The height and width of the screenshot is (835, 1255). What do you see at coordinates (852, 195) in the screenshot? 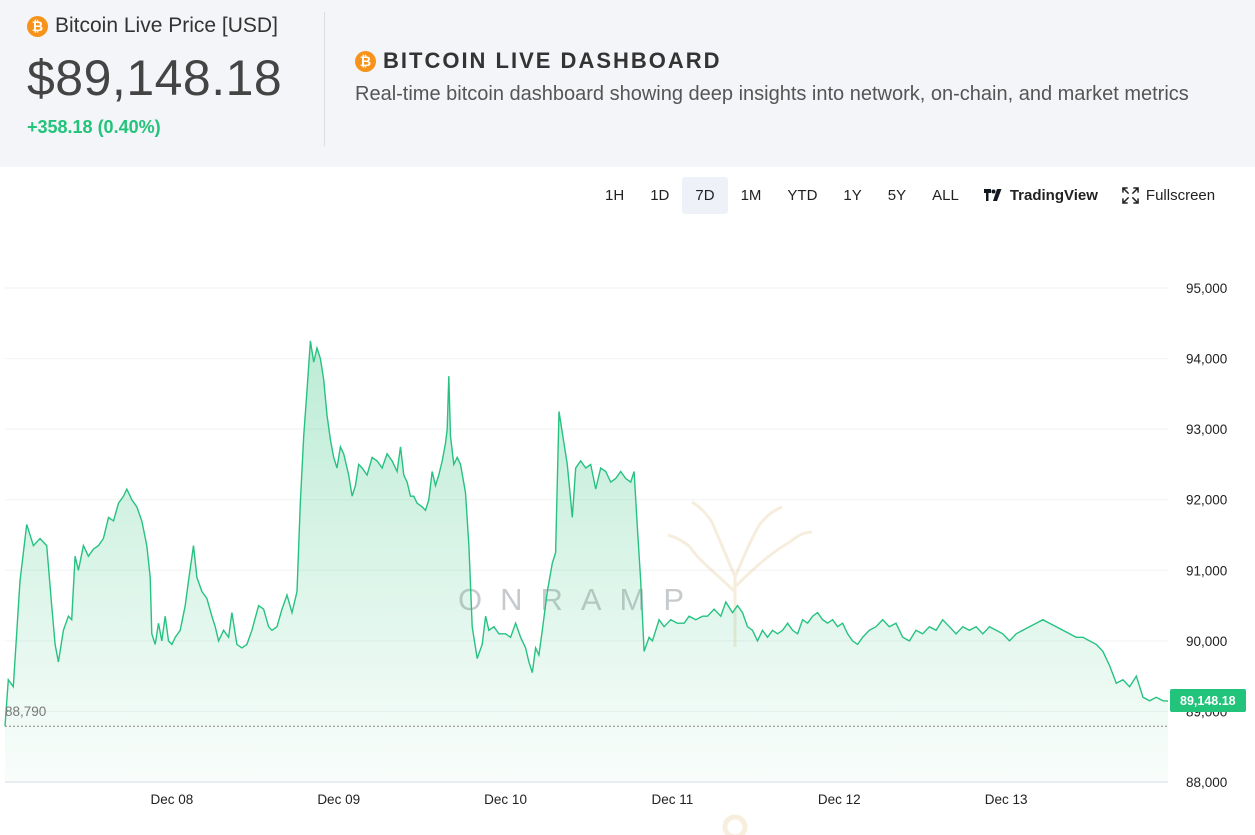
I see `timeframe-1y-button: 1Y` at bounding box center [852, 195].